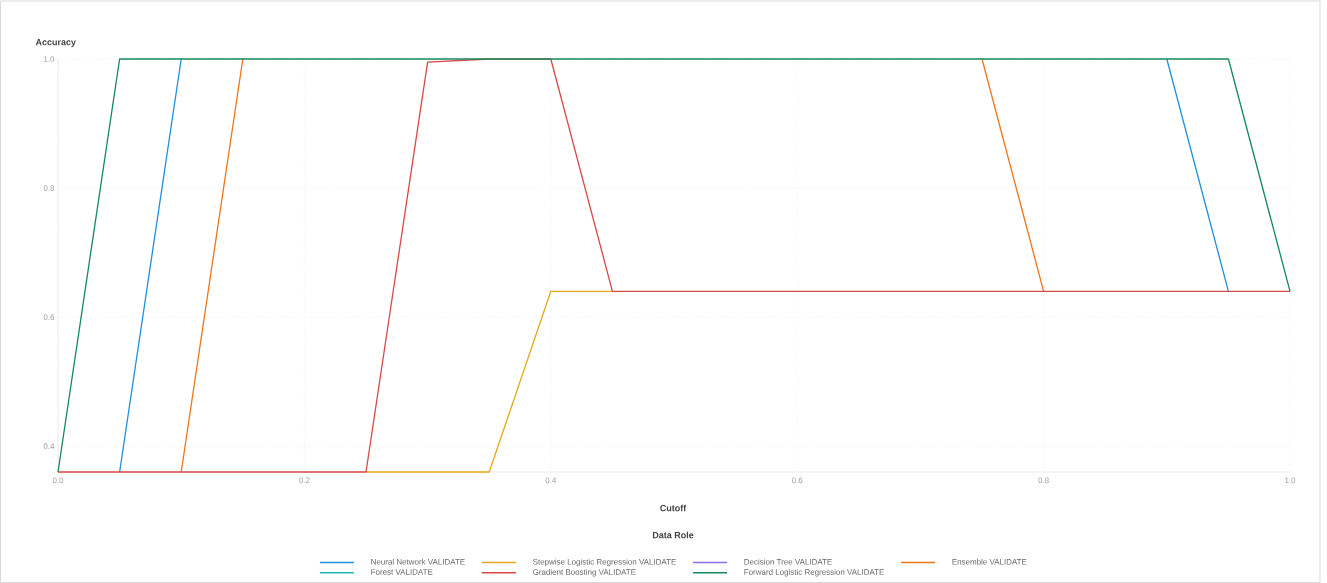 The width and height of the screenshot is (1327, 583). What do you see at coordinates (673, 535) in the screenshot?
I see `legend-title: Data Role` at bounding box center [673, 535].